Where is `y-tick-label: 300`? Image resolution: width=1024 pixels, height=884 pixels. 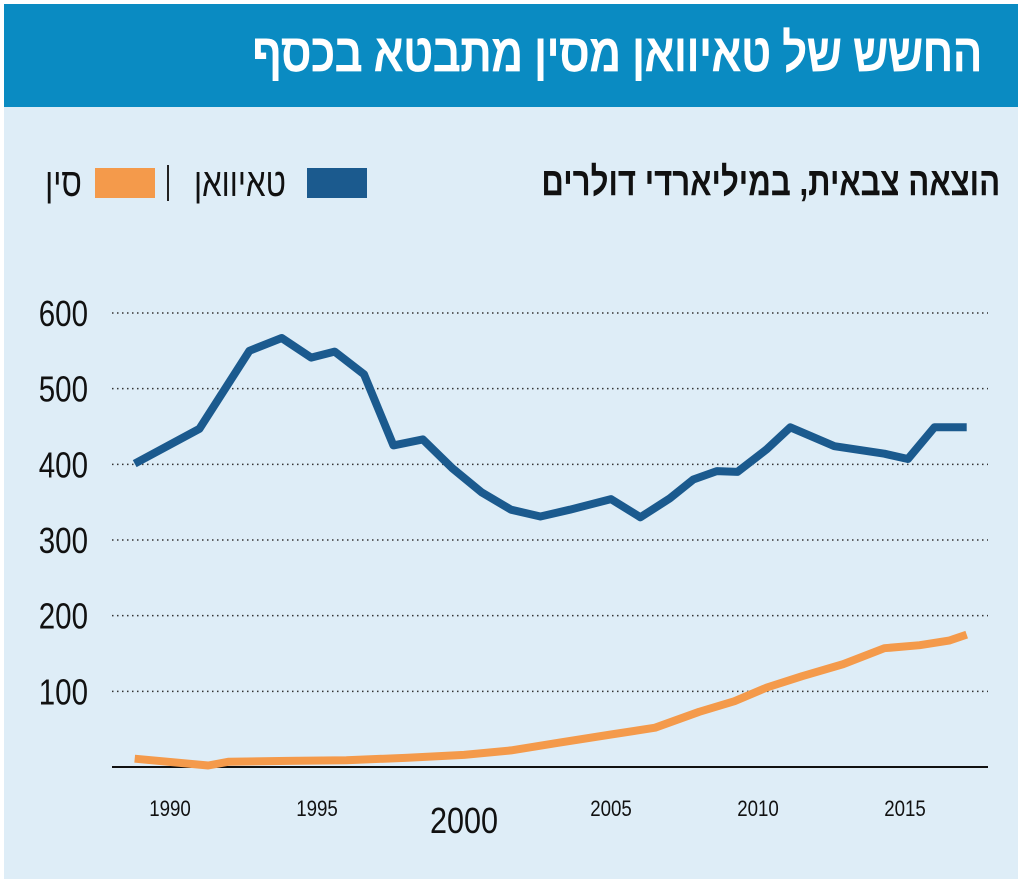 y-tick-label: 300 is located at coordinates (63, 540).